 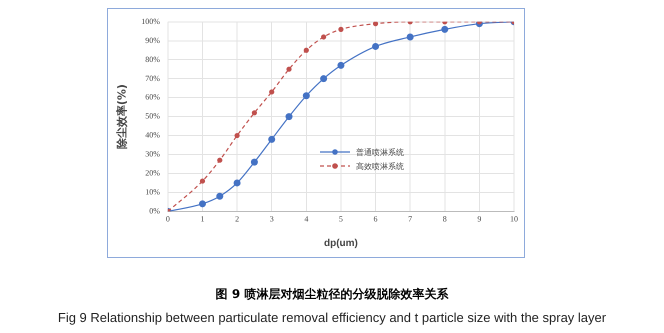 What do you see at coordinates (152, 154) in the screenshot?
I see `y-tick-label: 30%` at bounding box center [152, 154].